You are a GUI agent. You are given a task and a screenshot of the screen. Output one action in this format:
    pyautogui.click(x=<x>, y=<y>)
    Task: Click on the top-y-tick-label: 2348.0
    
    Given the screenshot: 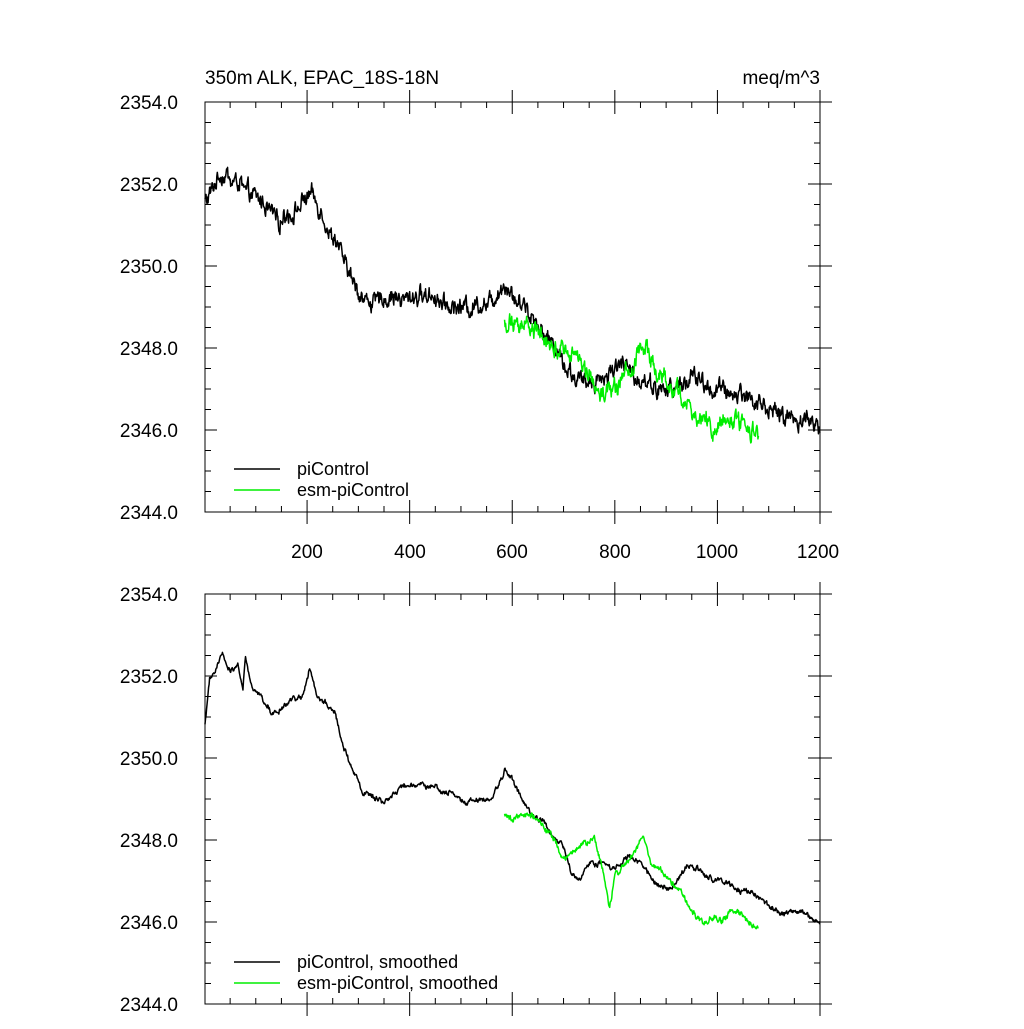 What is the action you would take?
    pyautogui.click(x=149, y=349)
    